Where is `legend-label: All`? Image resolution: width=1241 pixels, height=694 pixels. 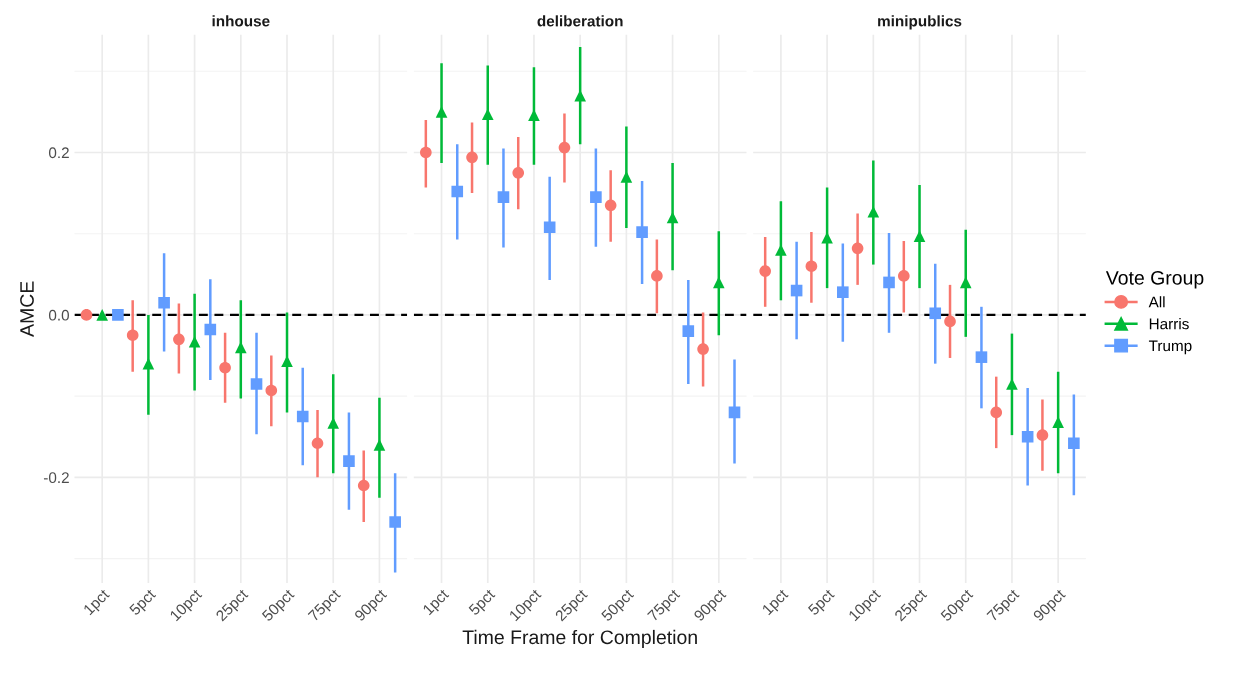
legend-label: All is located at coordinates (1156, 302).